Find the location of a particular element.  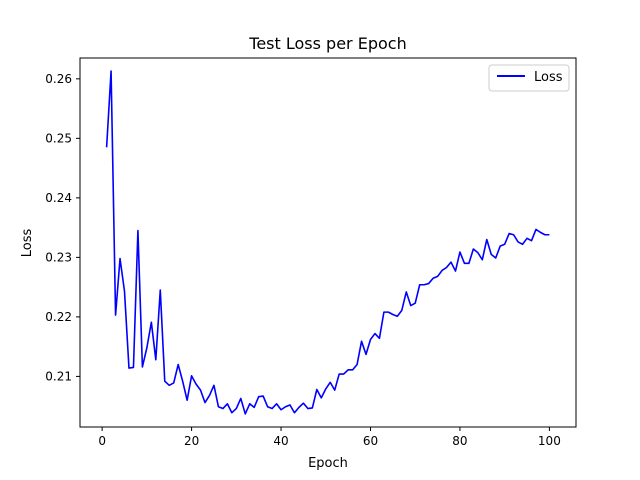

y-tick-label: 0.25 is located at coordinates (58, 138).